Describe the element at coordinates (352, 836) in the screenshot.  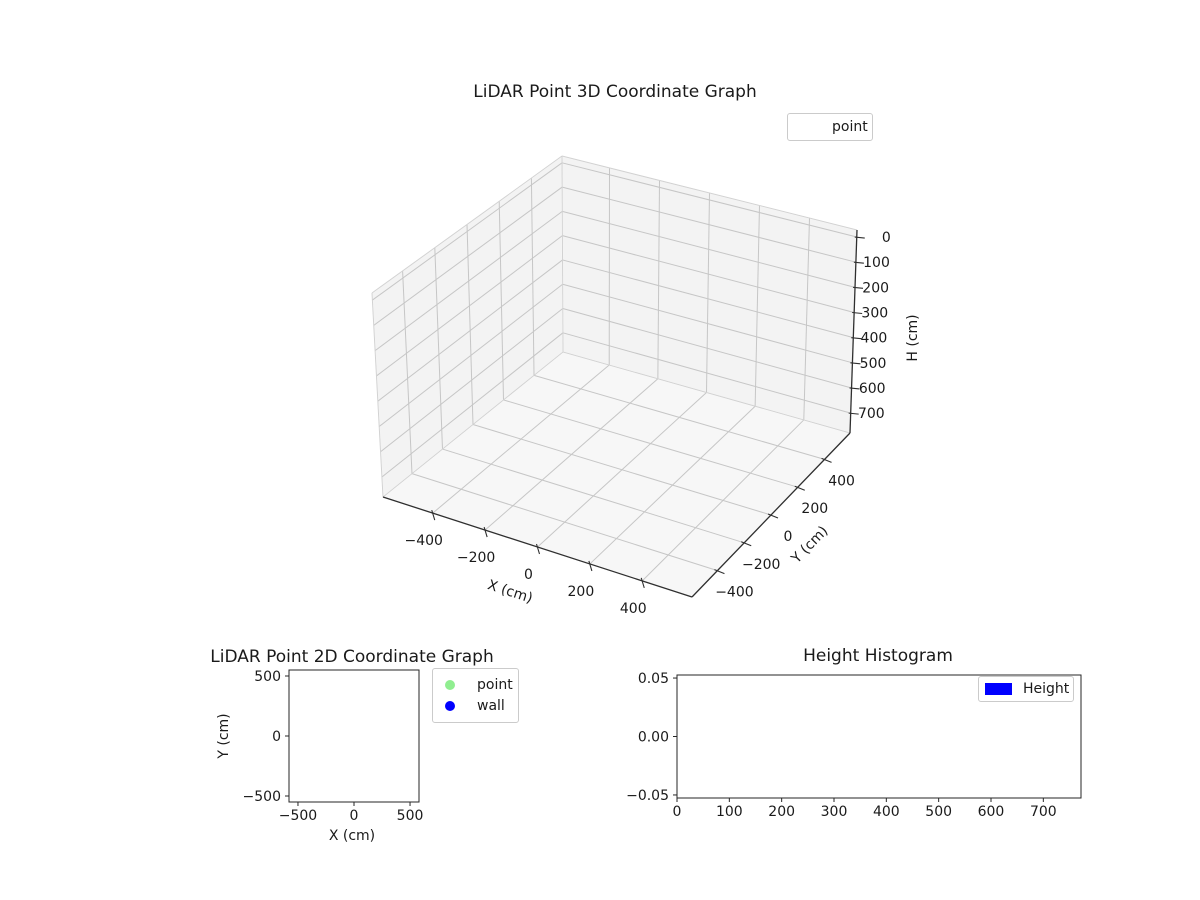
I see `plot2d-xaxis-label: X (cm)` at that location.